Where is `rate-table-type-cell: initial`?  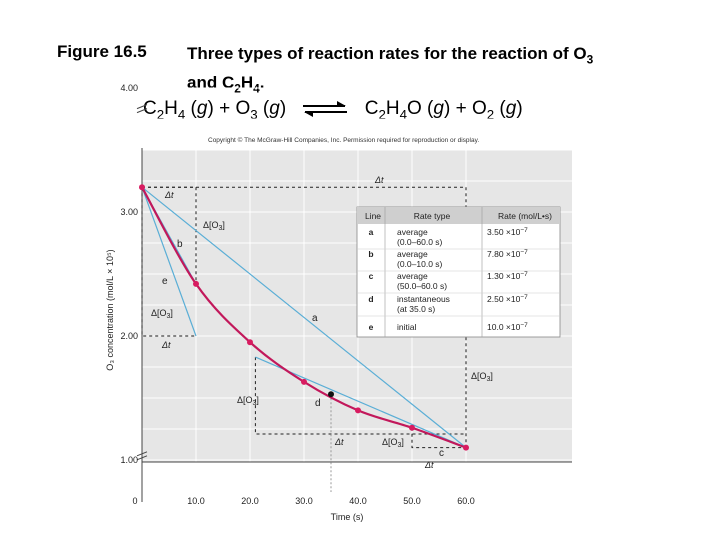
rate-table-type-cell: initial is located at coordinates (406, 327).